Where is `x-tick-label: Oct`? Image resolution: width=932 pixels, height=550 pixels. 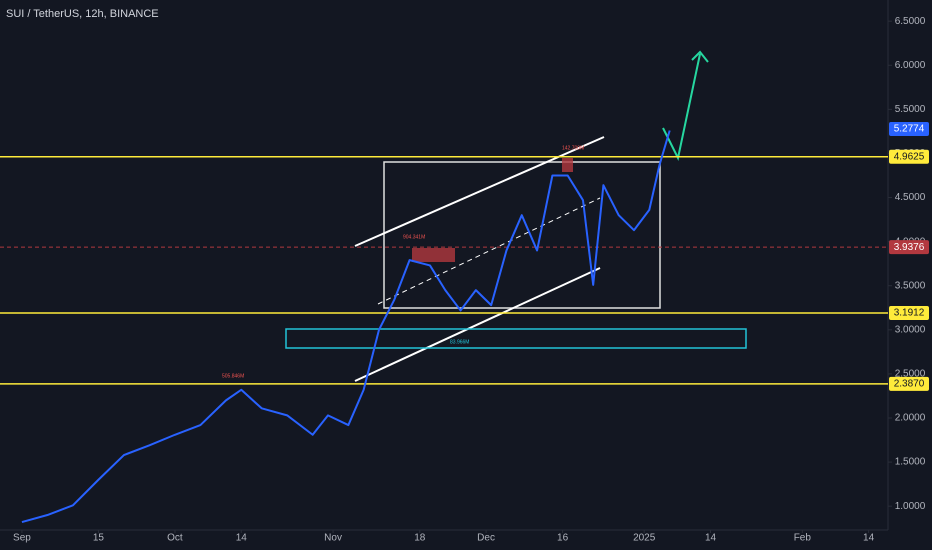
x-tick-label: Oct is located at coordinates (175, 538).